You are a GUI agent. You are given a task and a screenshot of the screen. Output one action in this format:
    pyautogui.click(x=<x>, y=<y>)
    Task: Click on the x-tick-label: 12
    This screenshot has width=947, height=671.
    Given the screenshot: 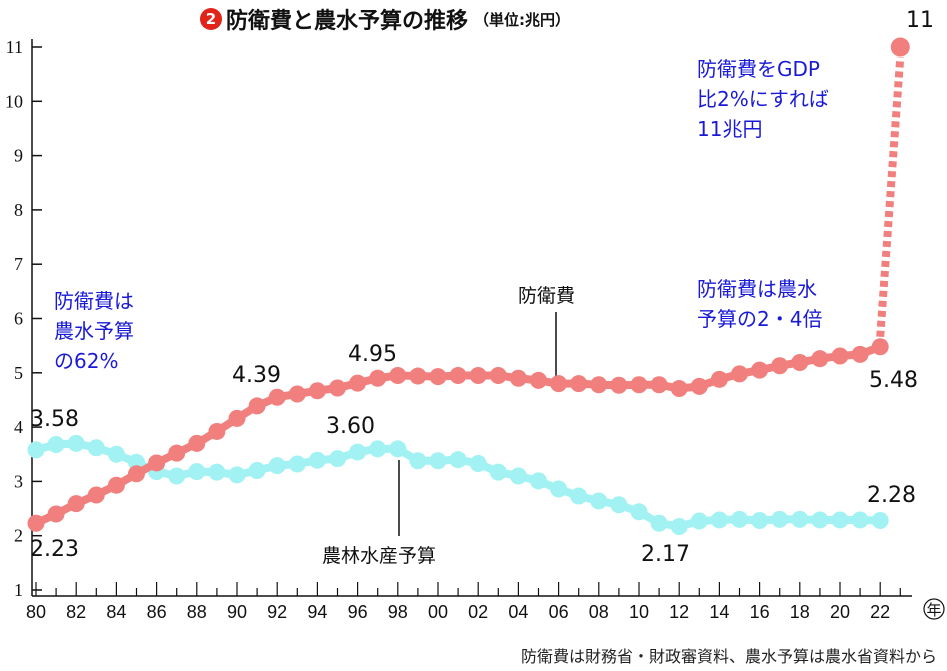 What is the action you would take?
    pyautogui.click(x=679, y=612)
    